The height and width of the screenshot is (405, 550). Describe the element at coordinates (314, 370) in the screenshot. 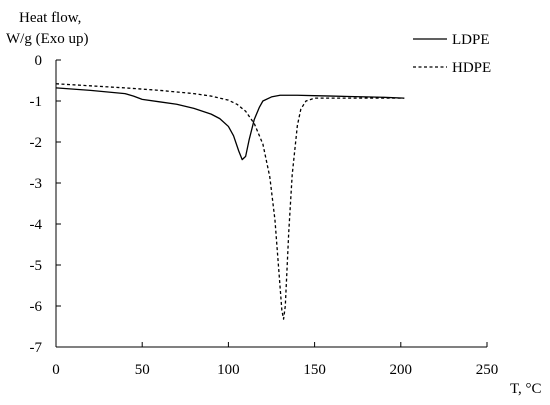

I see `x-tick-label: 150` at that location.